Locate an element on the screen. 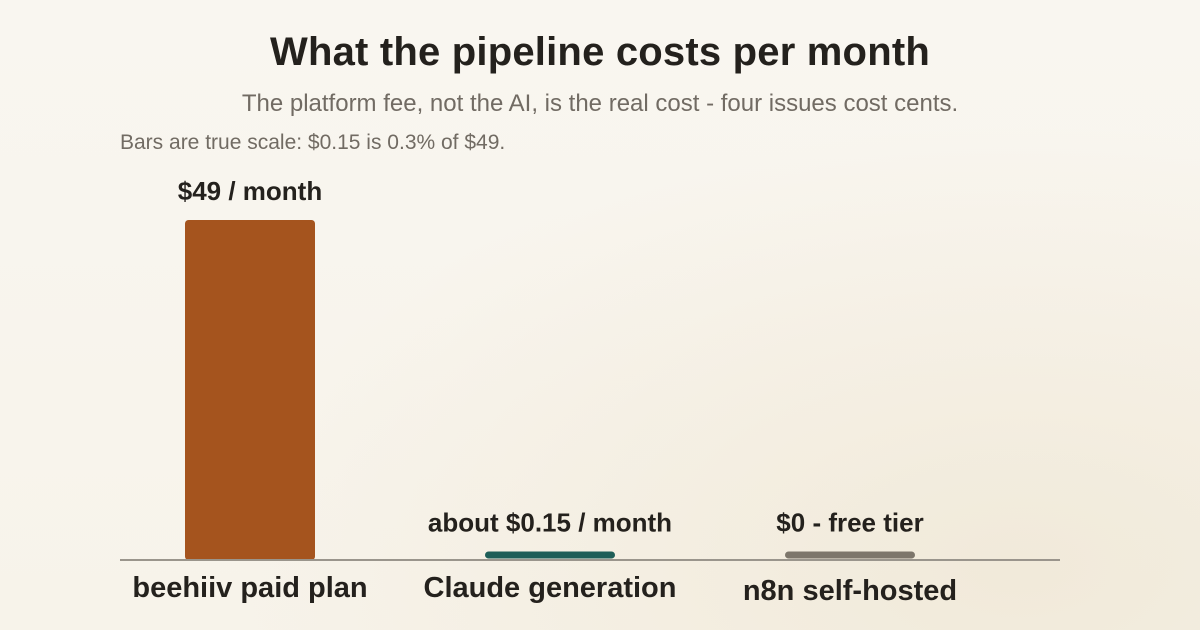 This screenshot has height=630, width=1200. data-label-1: $49 / month is located at coordinates (250, 191).